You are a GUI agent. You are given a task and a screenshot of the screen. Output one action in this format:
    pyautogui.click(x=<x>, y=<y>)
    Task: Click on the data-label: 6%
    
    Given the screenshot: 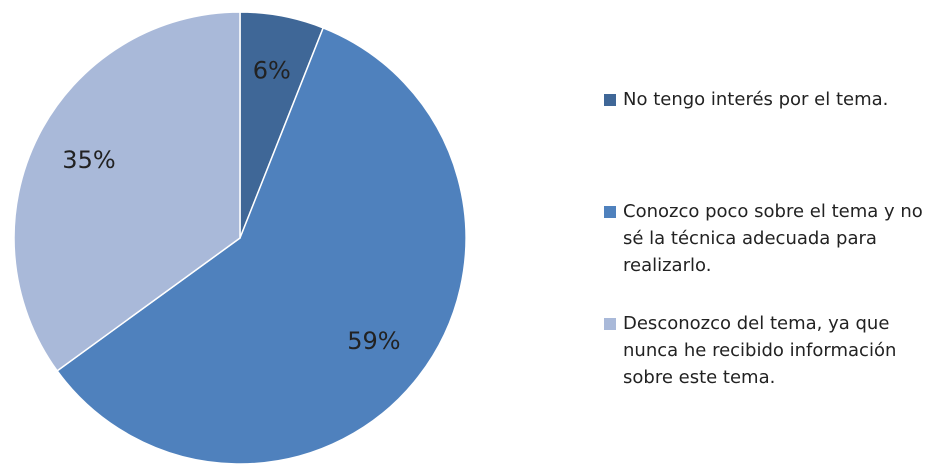 What is the action you would take?
    pyautogui.click(x=272, y=71)
    